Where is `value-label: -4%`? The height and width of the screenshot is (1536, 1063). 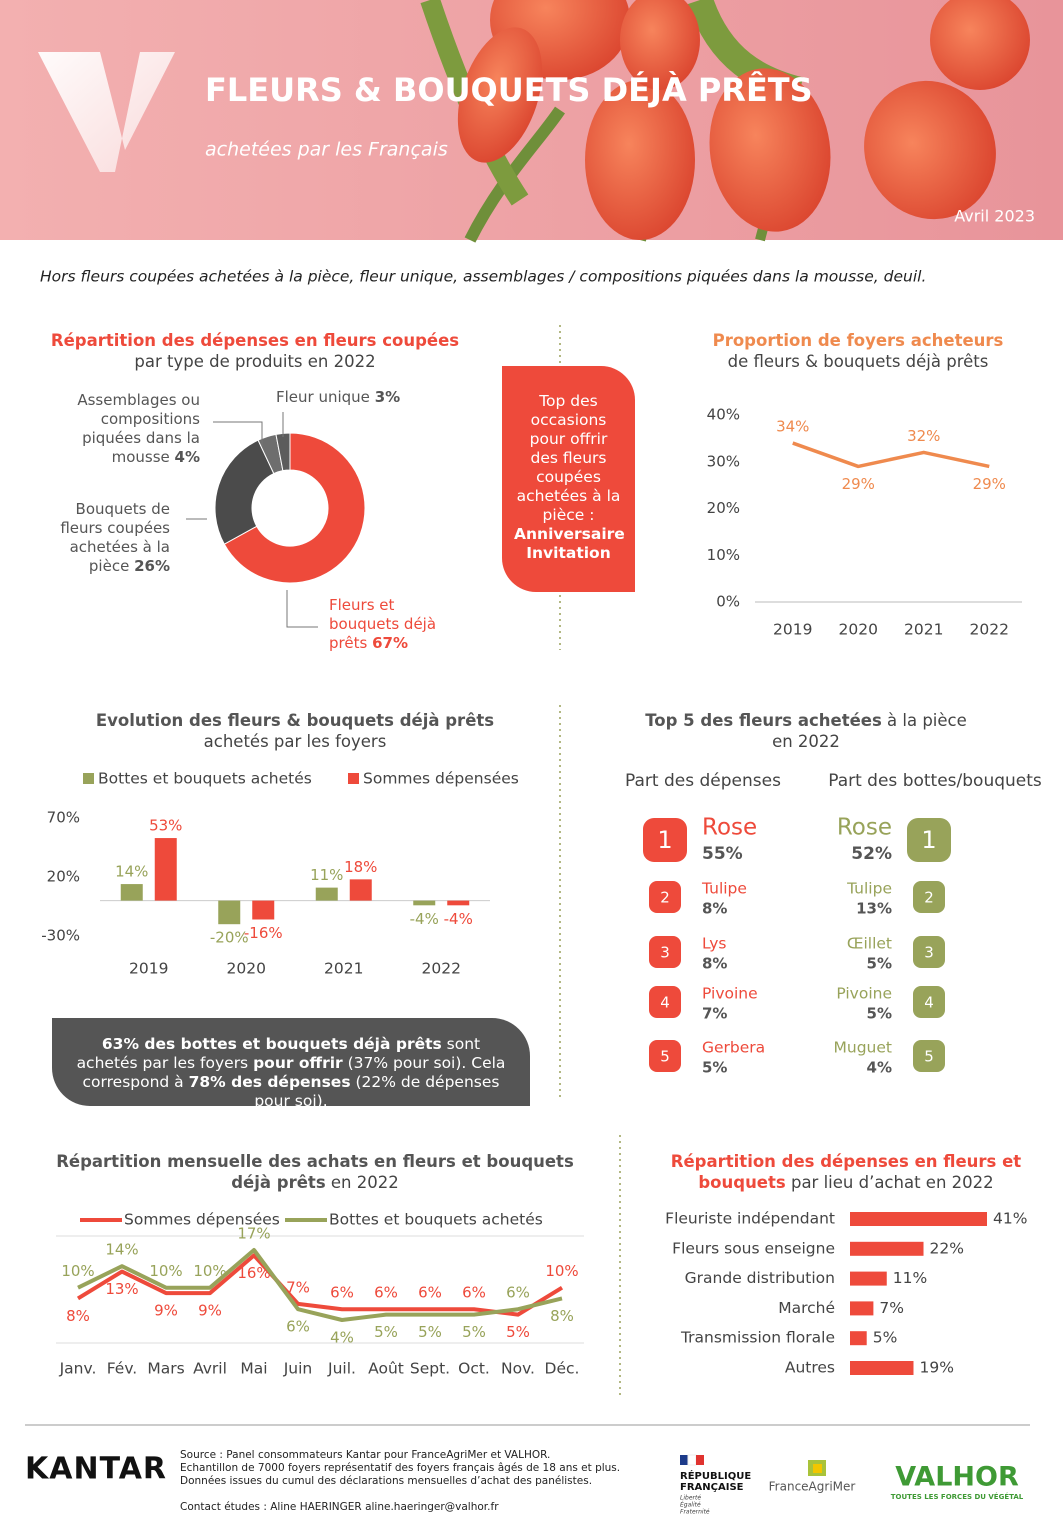 value-label: -4% is located at coordinates (458, 919).